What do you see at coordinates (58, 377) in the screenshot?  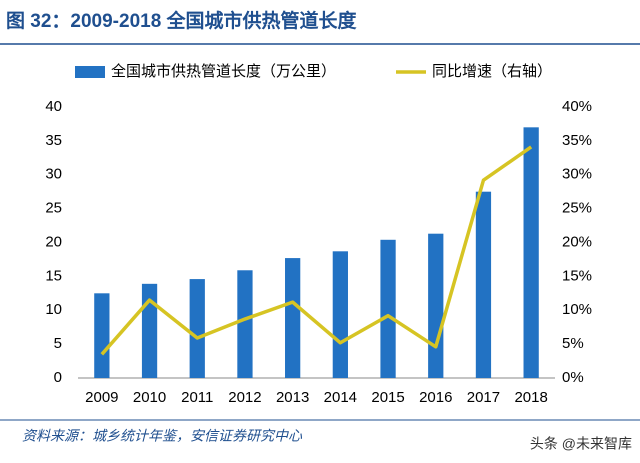 I see `y-tick-label: 0` at bounding box center [58, 377].